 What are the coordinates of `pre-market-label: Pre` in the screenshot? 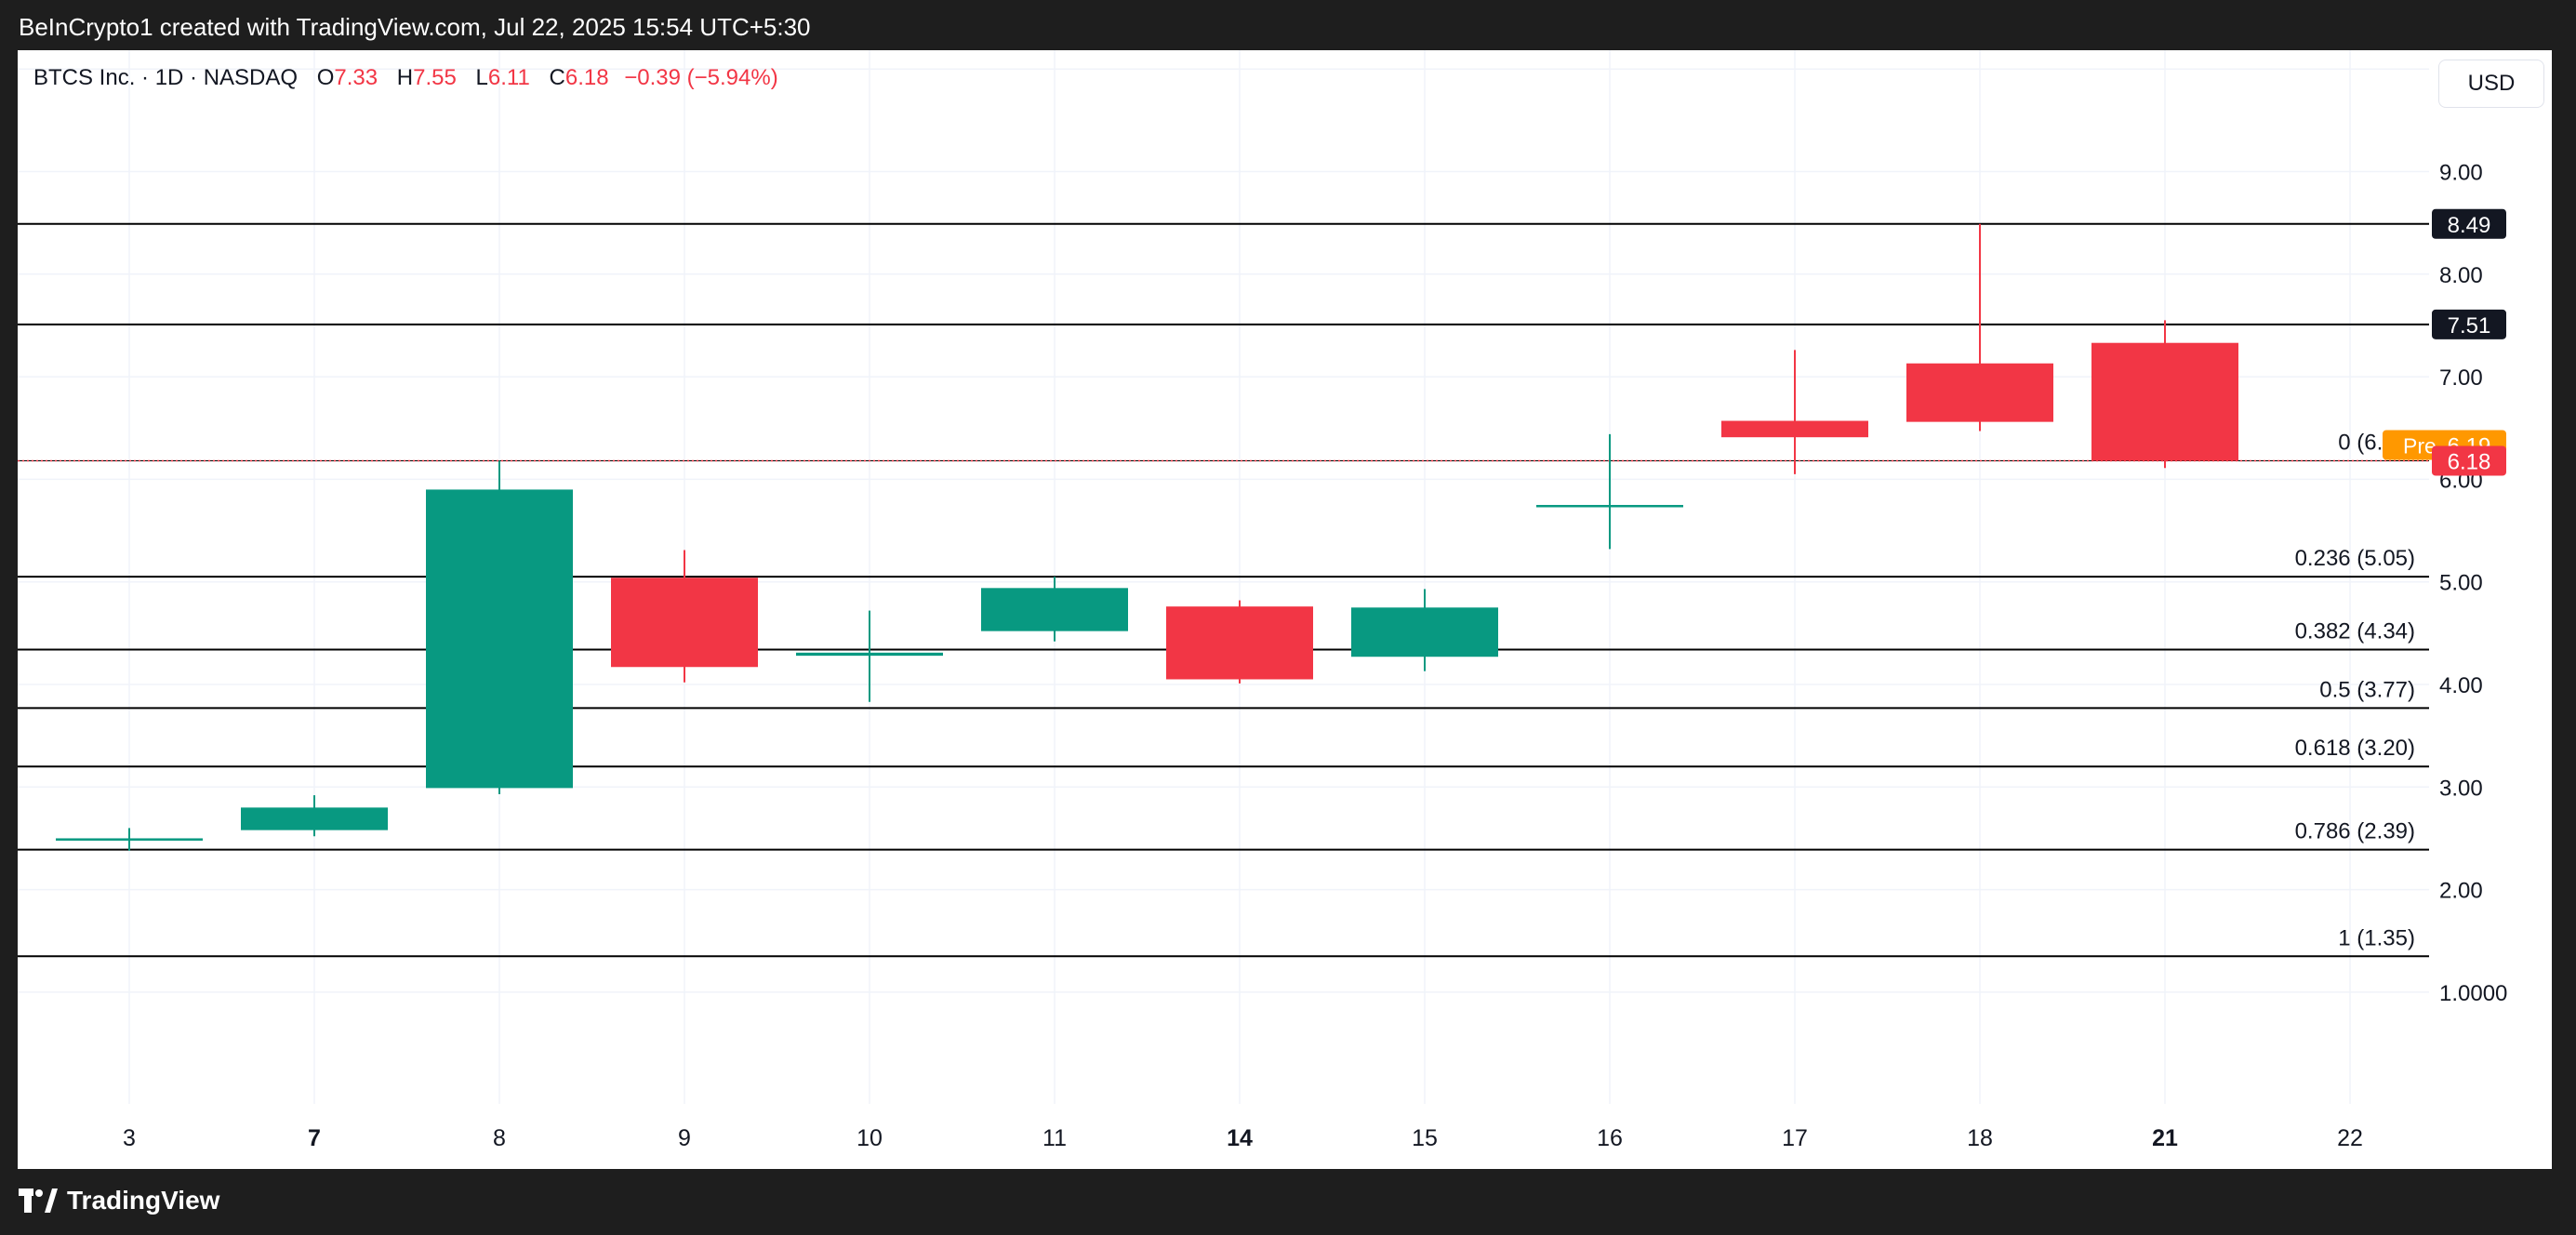 It's located at (2420, 445).